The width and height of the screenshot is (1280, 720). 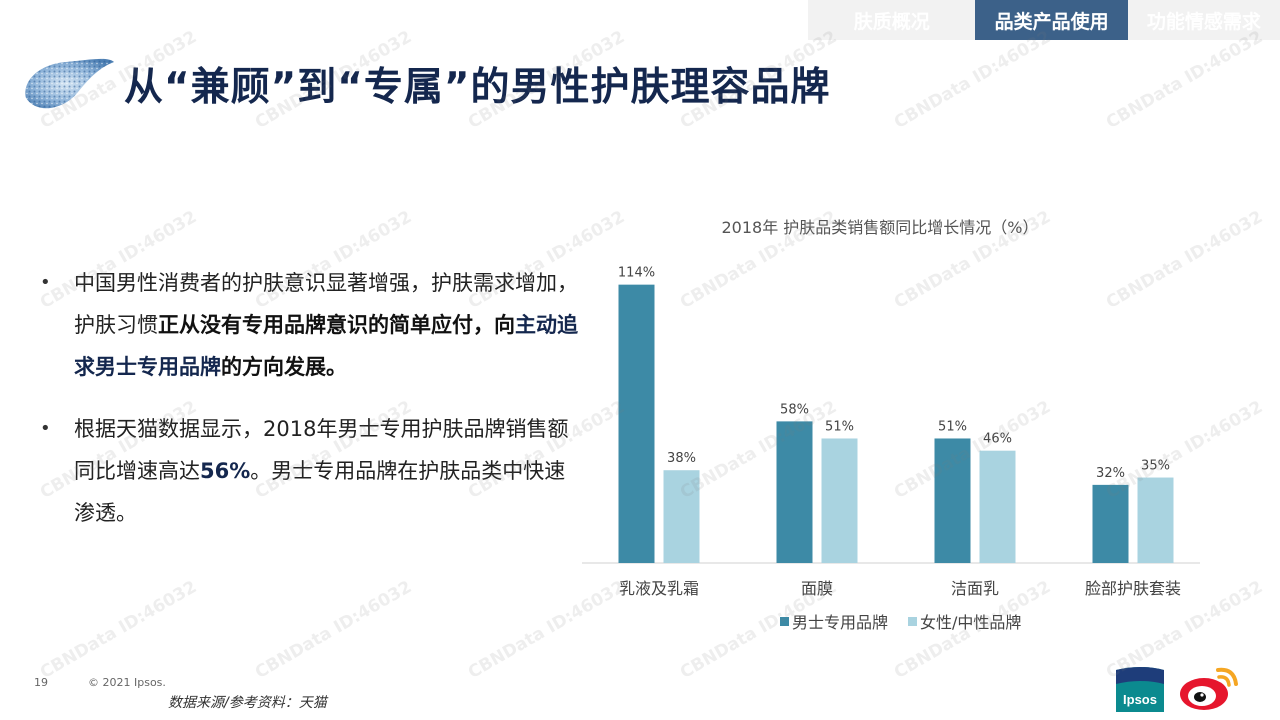 What do you see at coordinates (225, 471) in the screenshot?
I see `bullet-highlight-text: 56%` at bounding box center [225, 471].